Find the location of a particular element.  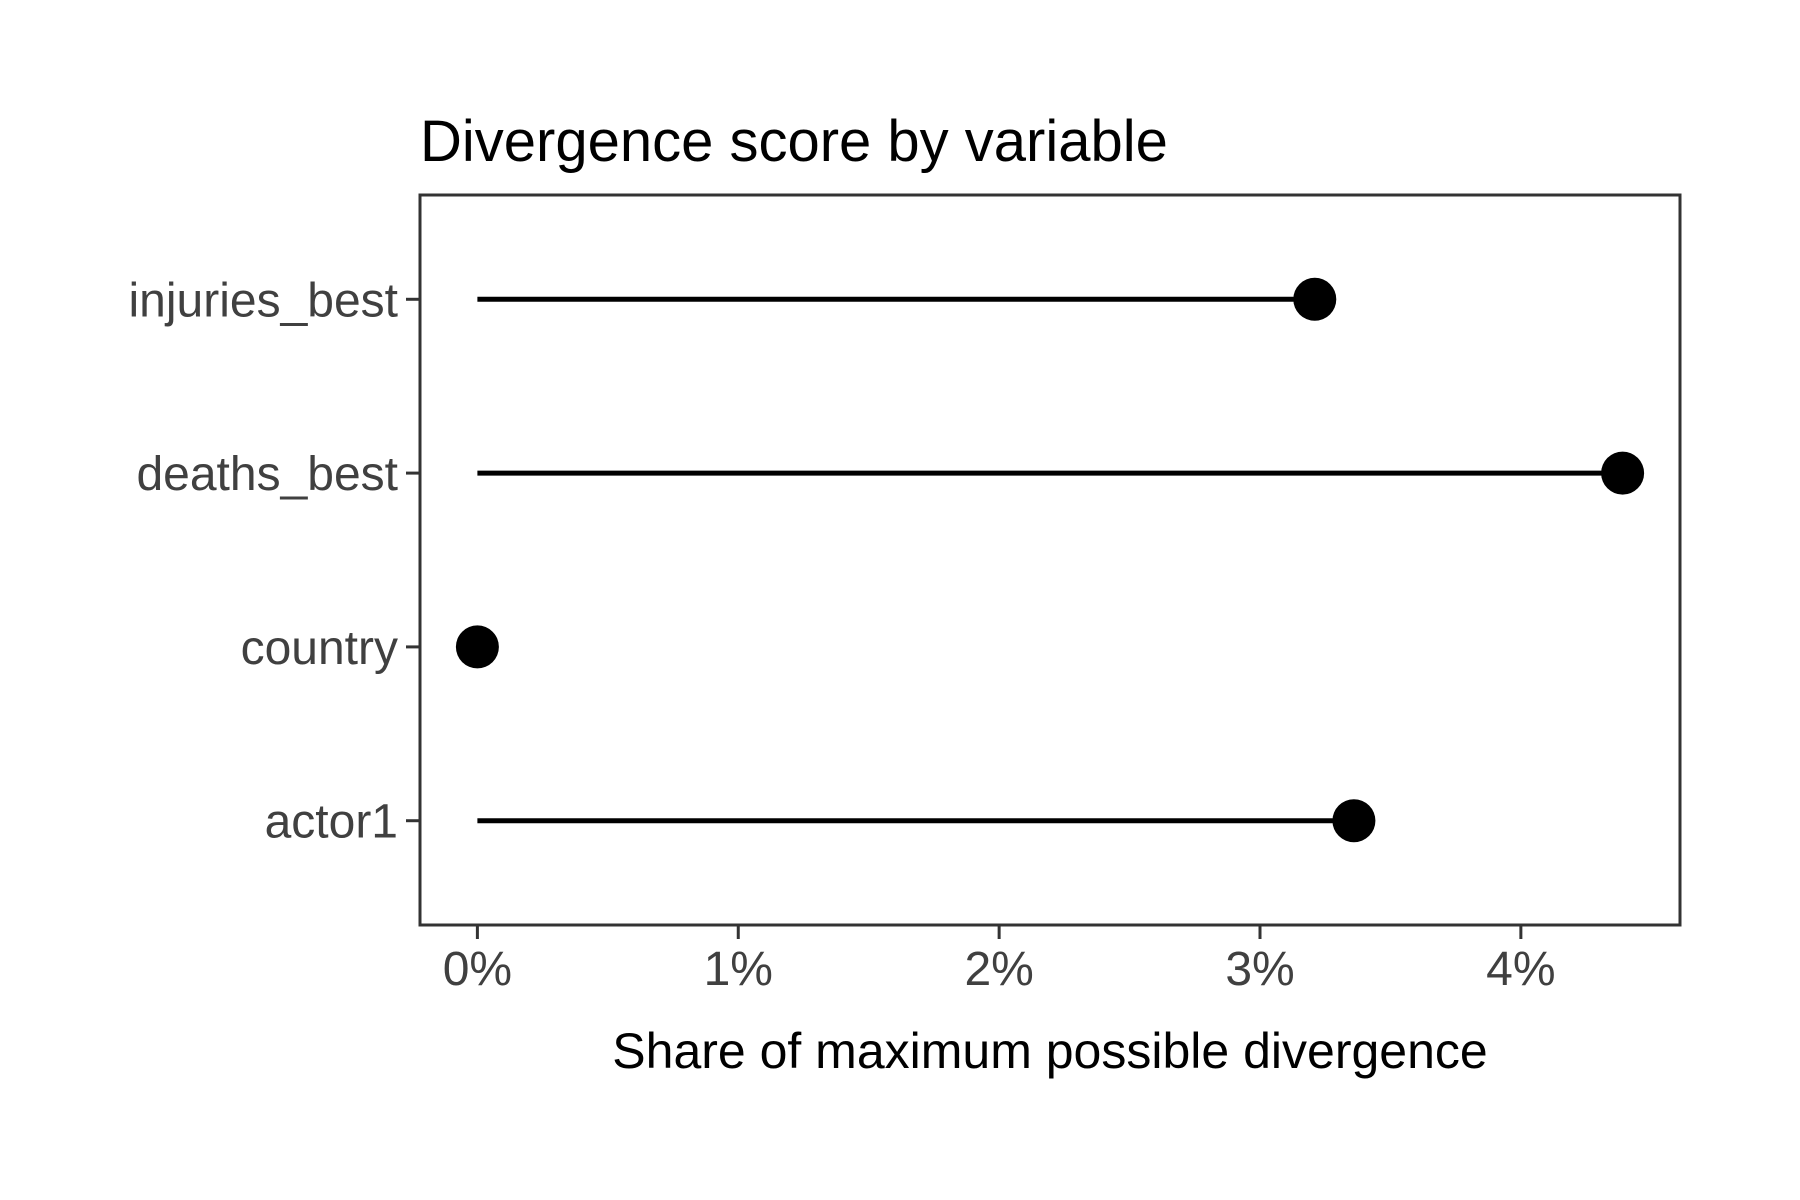

y-axis-label-deaths_best: deaths_best is located at coordinates (267, 474).